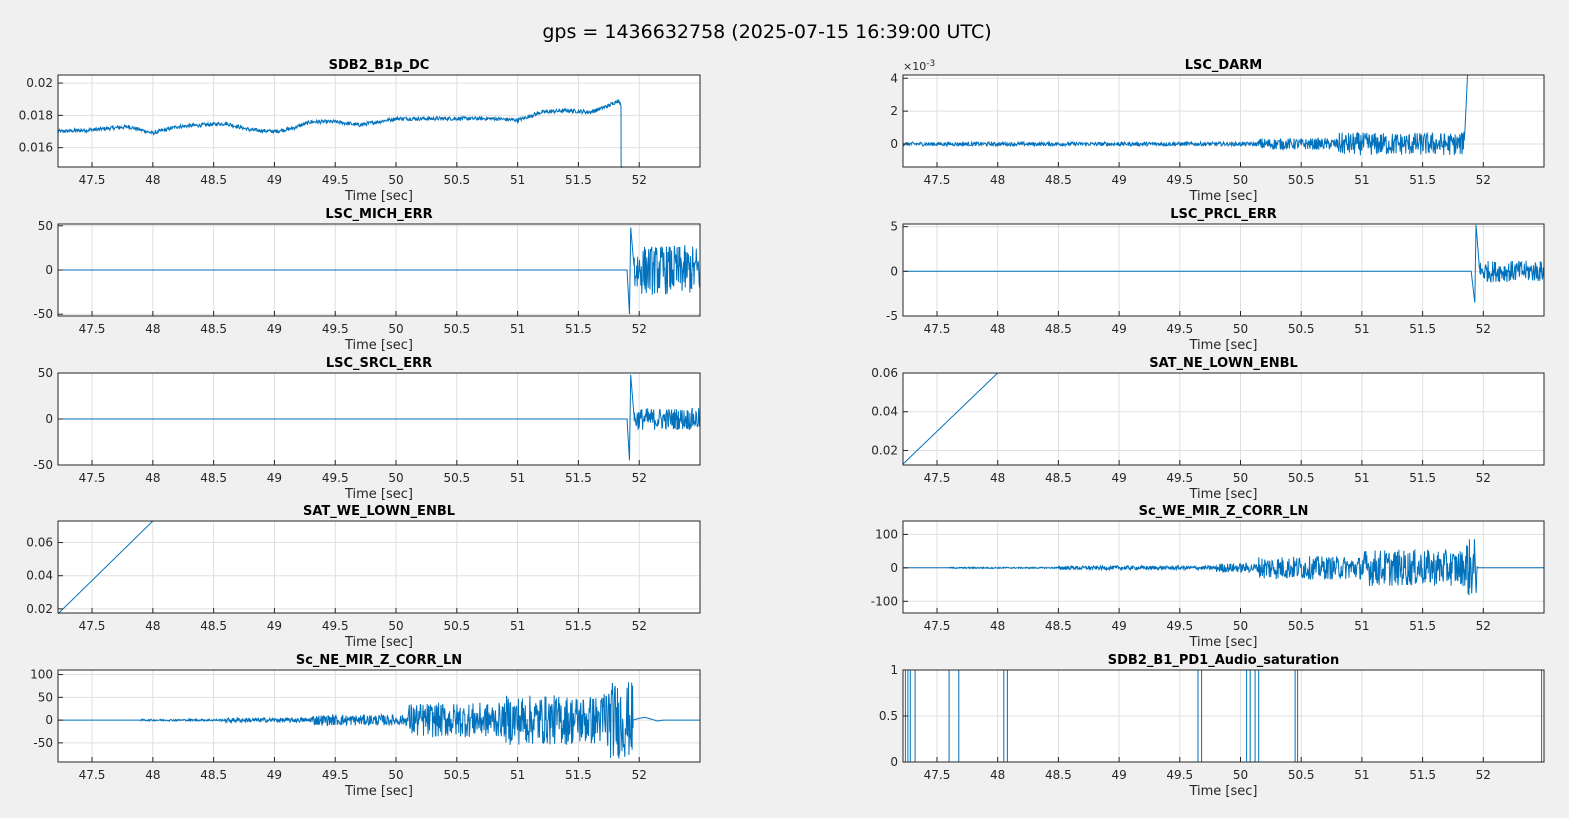 This screenshot has height=818, width=1569. Describe the element at coordinates (1223, 363) in the screenshot. I see `axes-title: SAT_NE_LOWN_ENBL` at that location.